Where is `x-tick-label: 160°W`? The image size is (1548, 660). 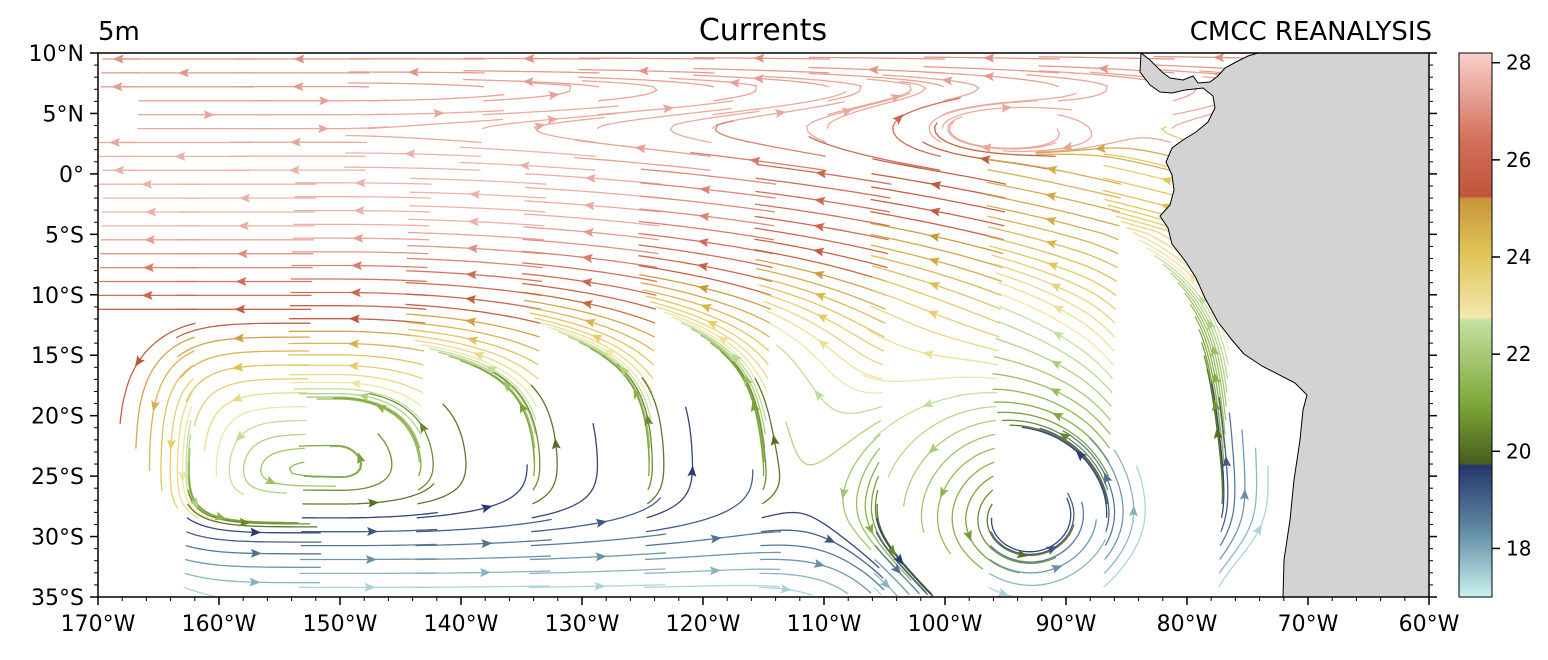
x-tick-label: 160°W is located at coordinates (219, 624).